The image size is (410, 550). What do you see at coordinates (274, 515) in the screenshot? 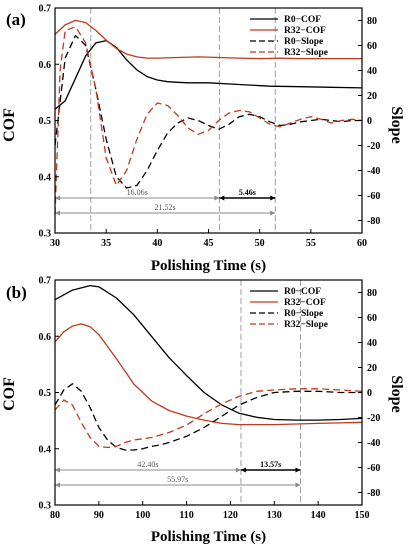
I see `x-tick-label: 130` at bounding box center [274, 515].